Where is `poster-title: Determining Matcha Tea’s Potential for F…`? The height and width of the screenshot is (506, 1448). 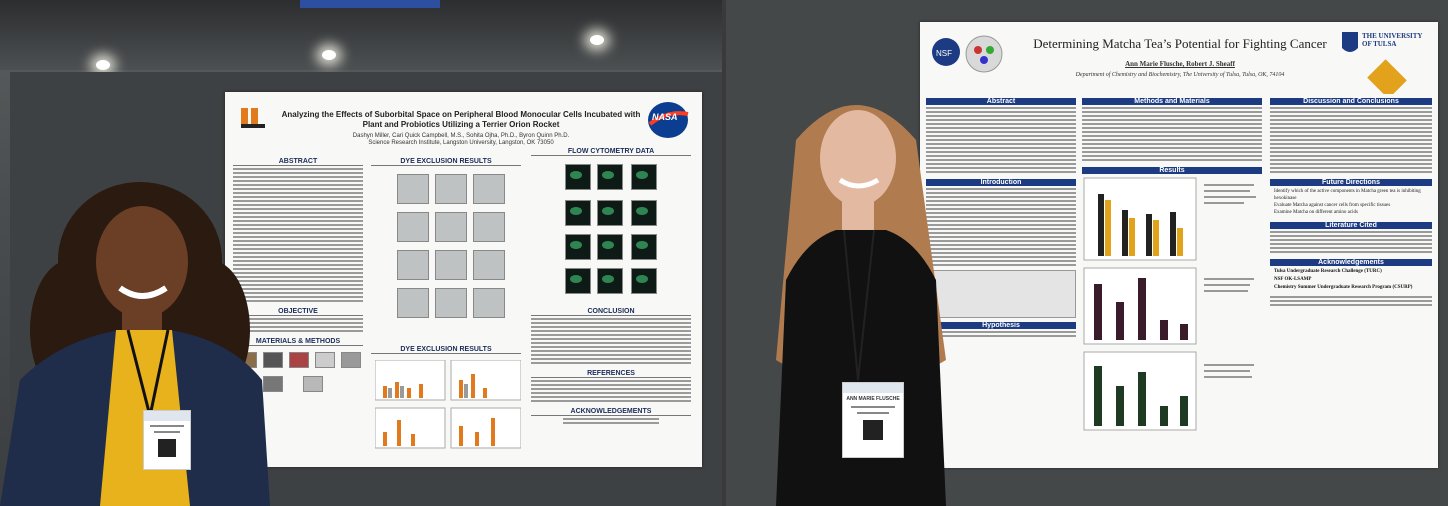
poster-title: Determining Matcha Tea’s Potential for F… is located at coordinates (1180, 43).